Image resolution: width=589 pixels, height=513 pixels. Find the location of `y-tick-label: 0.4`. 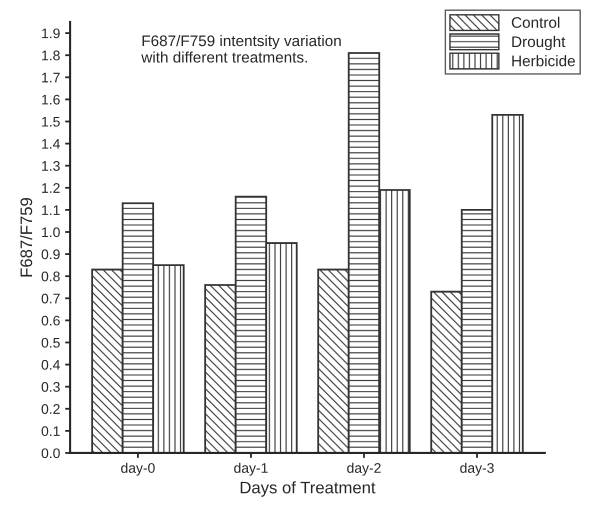

y-tick-label: 0.4 is located at coordinates (51, 365).